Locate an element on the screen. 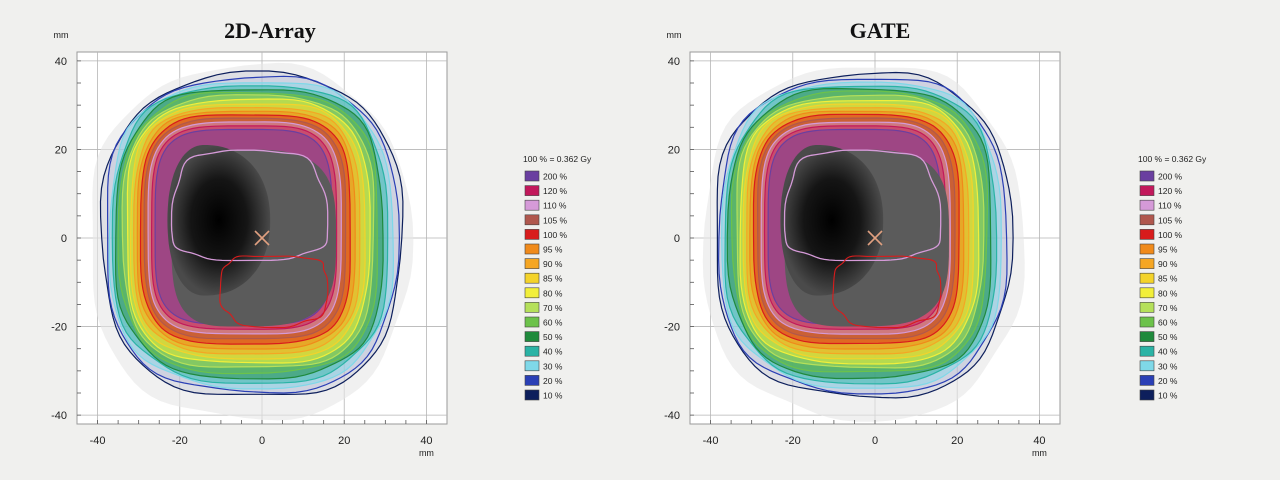  chart-title: 2D-Array is located at coordinates (270, 30).